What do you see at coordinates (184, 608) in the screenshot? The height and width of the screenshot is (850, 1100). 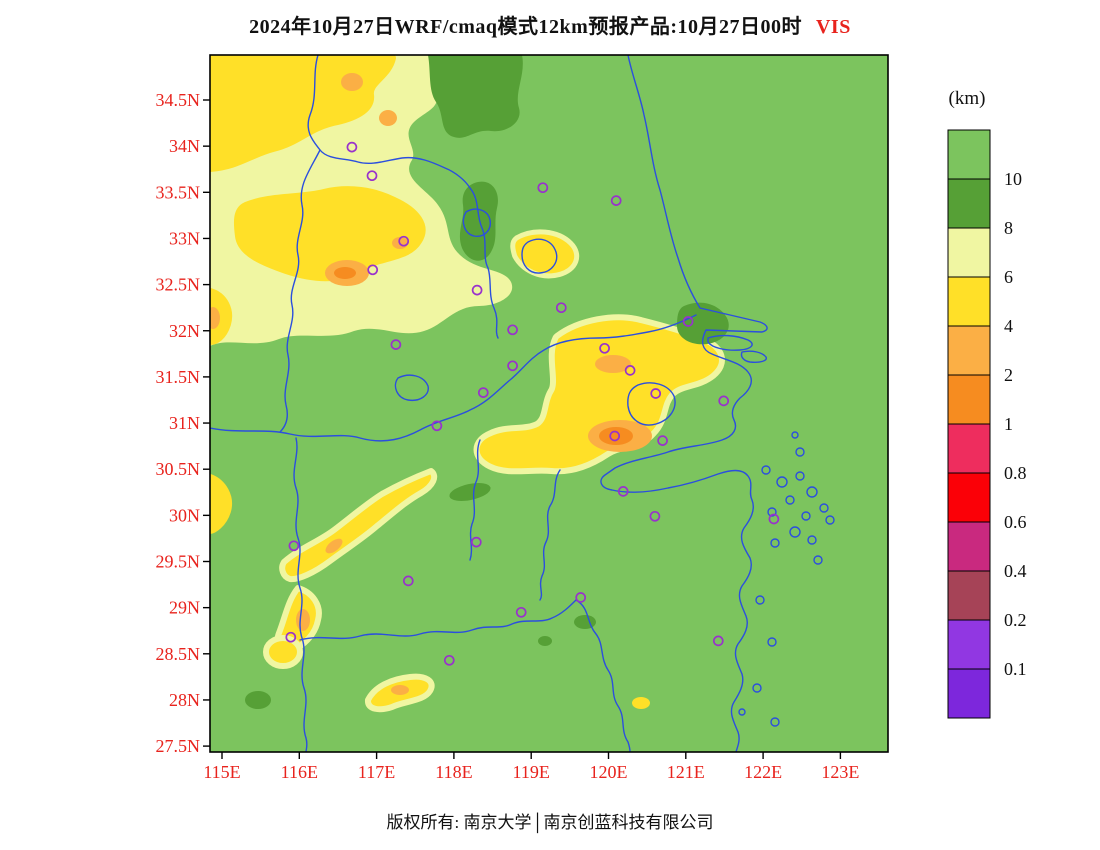 I see `lat-tick-label: 29N` at bounding box center [184, 608].